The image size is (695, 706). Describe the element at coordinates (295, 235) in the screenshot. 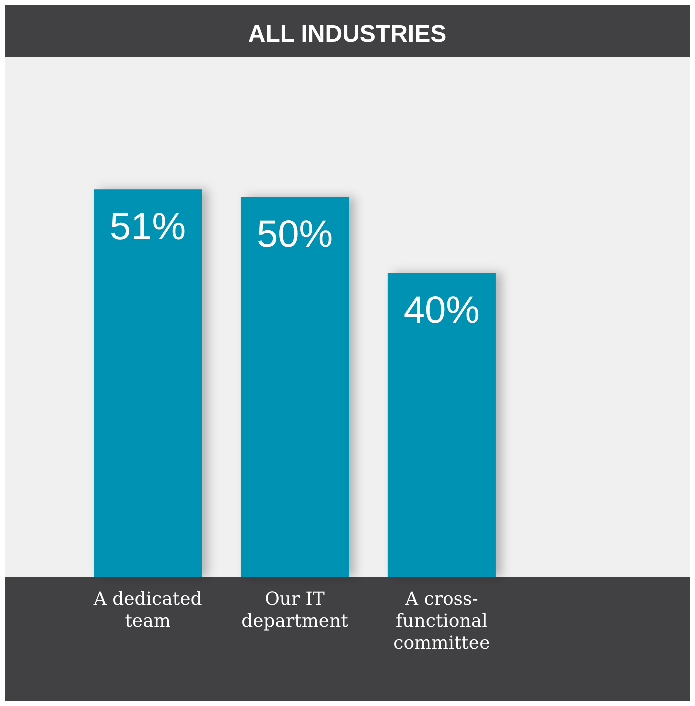

I see `data-label: 50%` at that location.